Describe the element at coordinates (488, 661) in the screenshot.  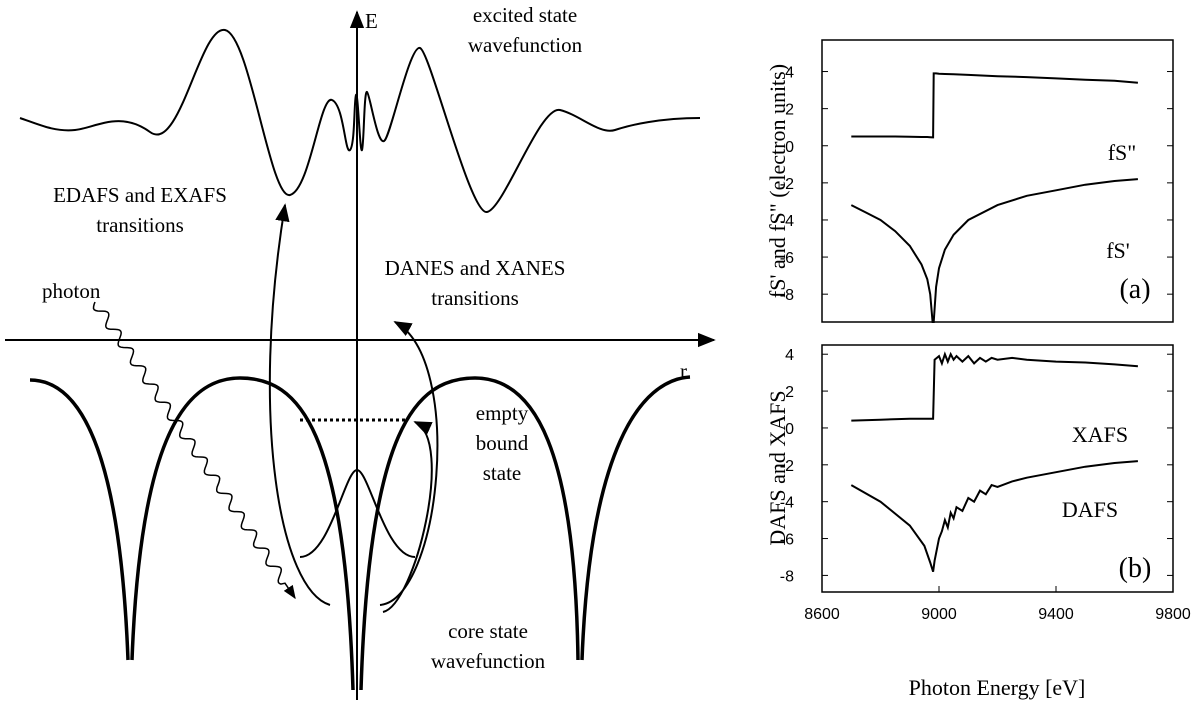
I see `core-label: wavefunction` at that location.